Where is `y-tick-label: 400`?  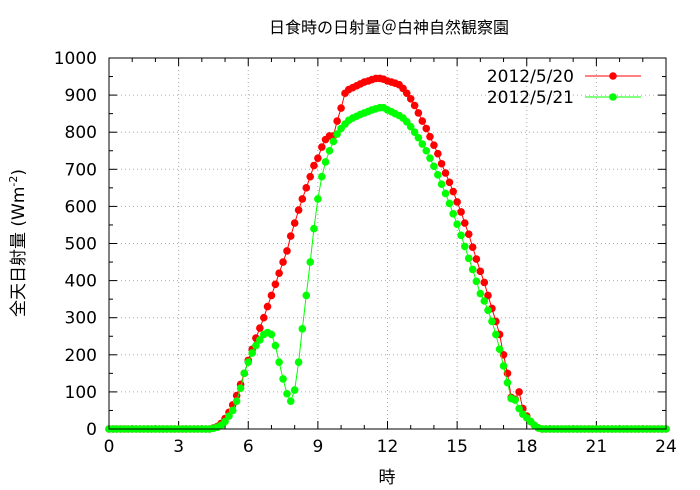
y-tick-label: 400 is located at coordinates (81, 282).